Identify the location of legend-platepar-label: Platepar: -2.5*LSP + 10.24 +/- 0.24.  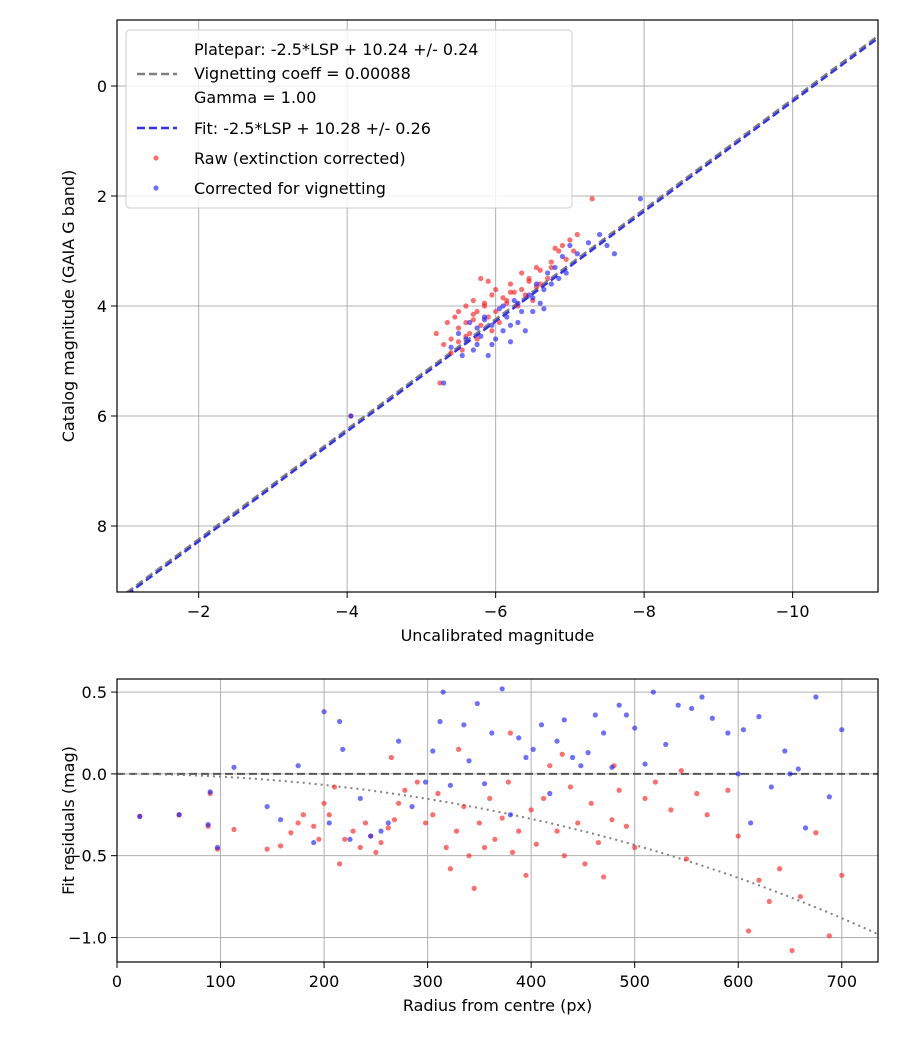
(336, 49).